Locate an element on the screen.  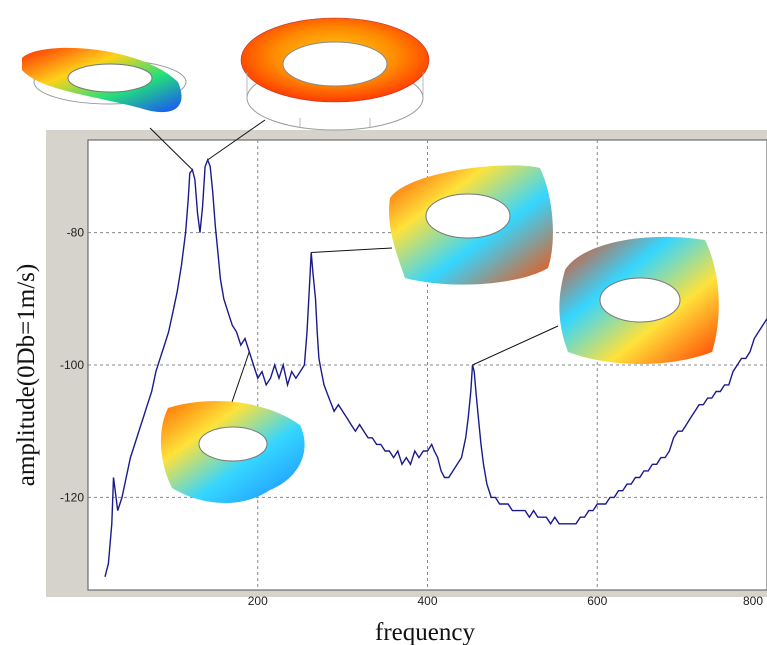
x-tick-label: 600 is located at coordinates (597, 601).